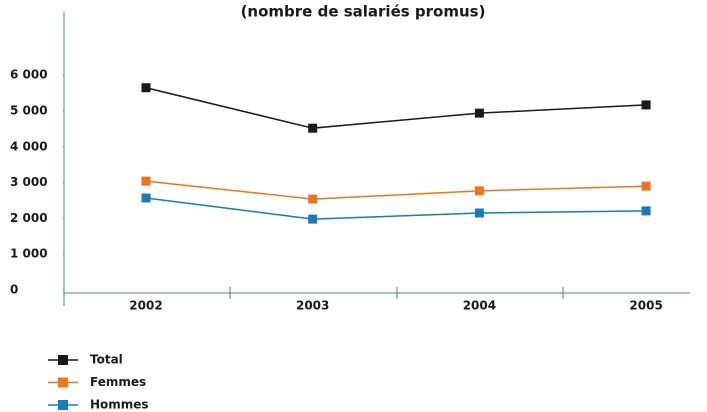 This screenshot has height=412, width=707. What do you see at coordinates (118, 382) in the screenshot?
I see `legend-label: Femmes` at bounding box center [118, 382].